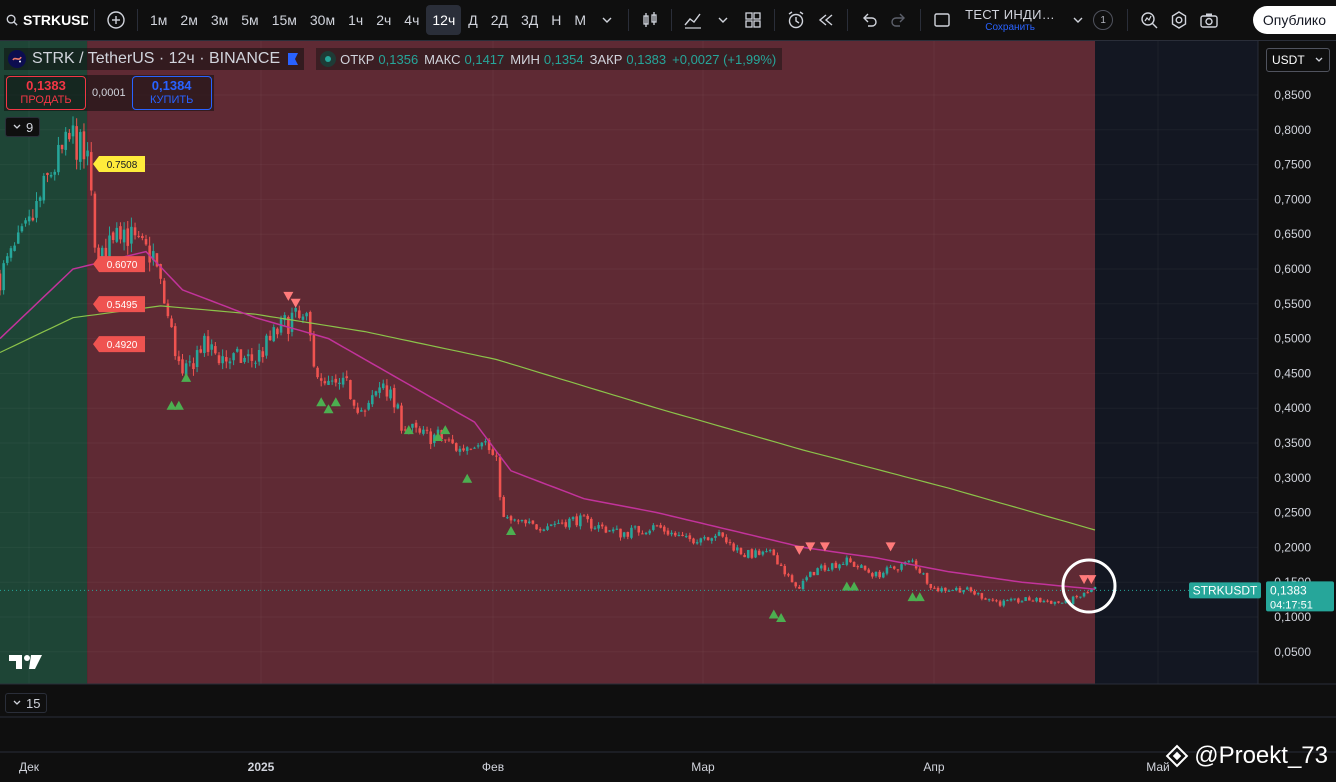 Image resolution: width=1336 pixels, height=782 pixels. Describe the element at coordinates (556, 20) in the screenshot. I see `interval-13: Н` at that location.